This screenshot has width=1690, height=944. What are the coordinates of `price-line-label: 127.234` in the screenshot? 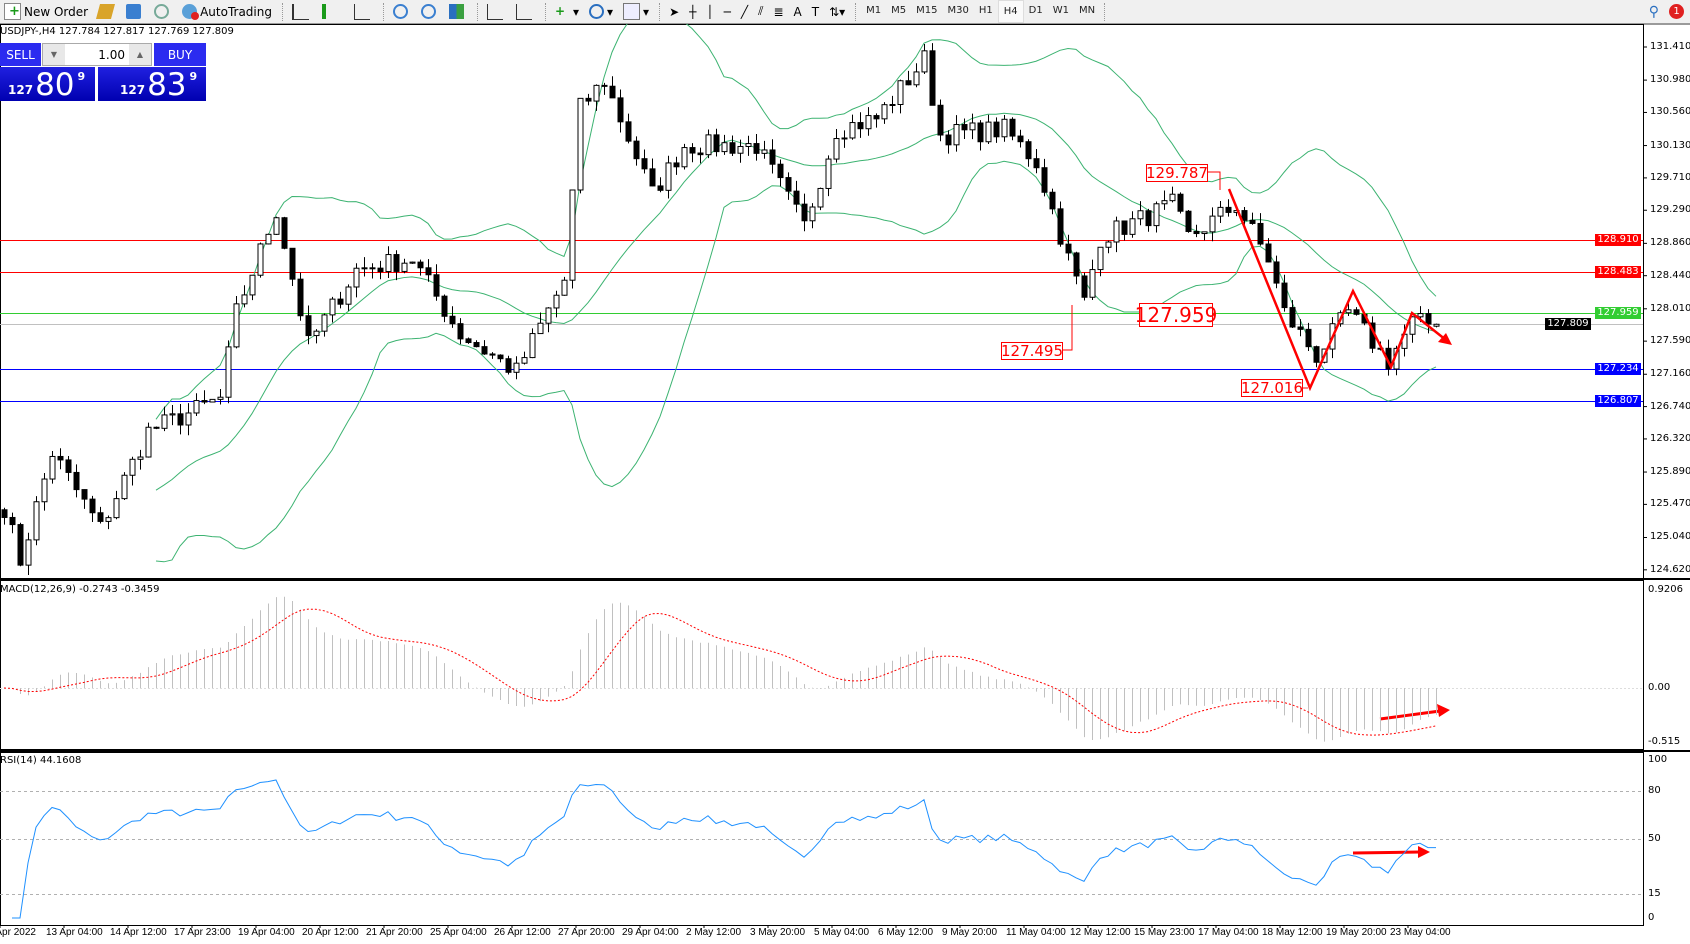 It's located at (1618, 368).